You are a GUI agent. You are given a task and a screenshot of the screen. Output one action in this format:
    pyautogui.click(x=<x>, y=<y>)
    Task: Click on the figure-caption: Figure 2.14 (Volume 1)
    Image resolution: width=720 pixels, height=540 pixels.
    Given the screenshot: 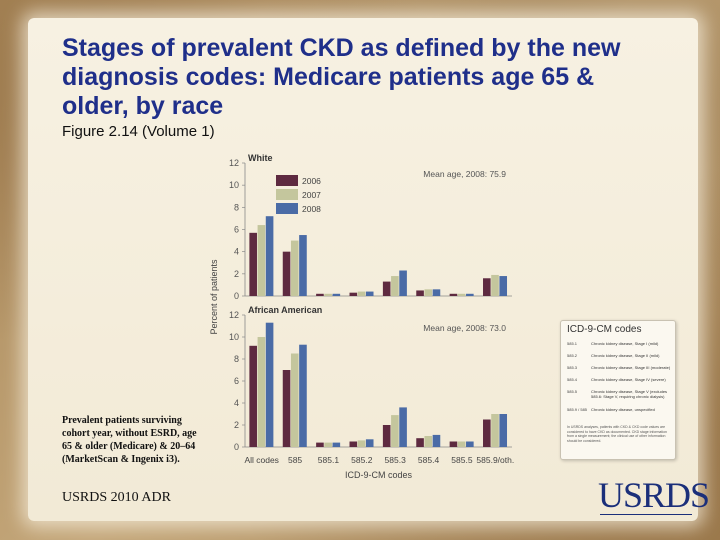 What is the action you would take?
    pyautogui.click(x=138, y=131)
    